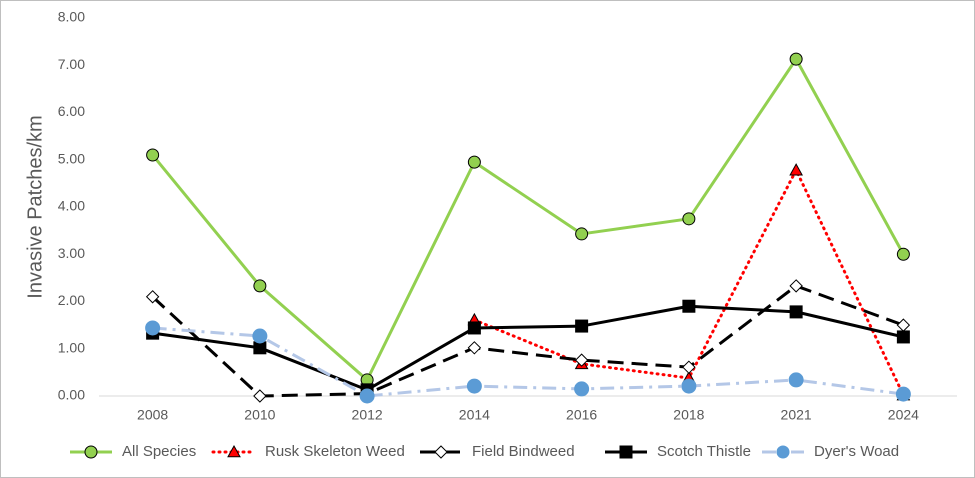 Image resolution: width=975 pixels, height=478 pixels. I want to click on x-tick-label: 2014, so click(474, 415).